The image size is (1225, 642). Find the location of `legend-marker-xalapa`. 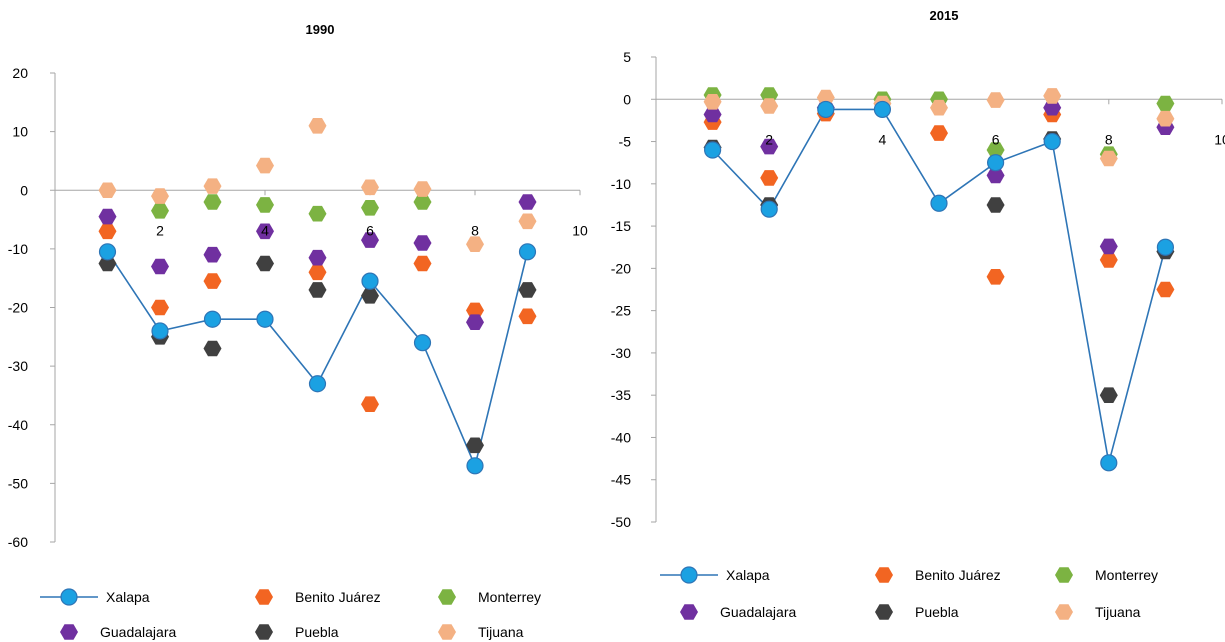

legend-marker-xalapa is located at coordinates (69, 597).